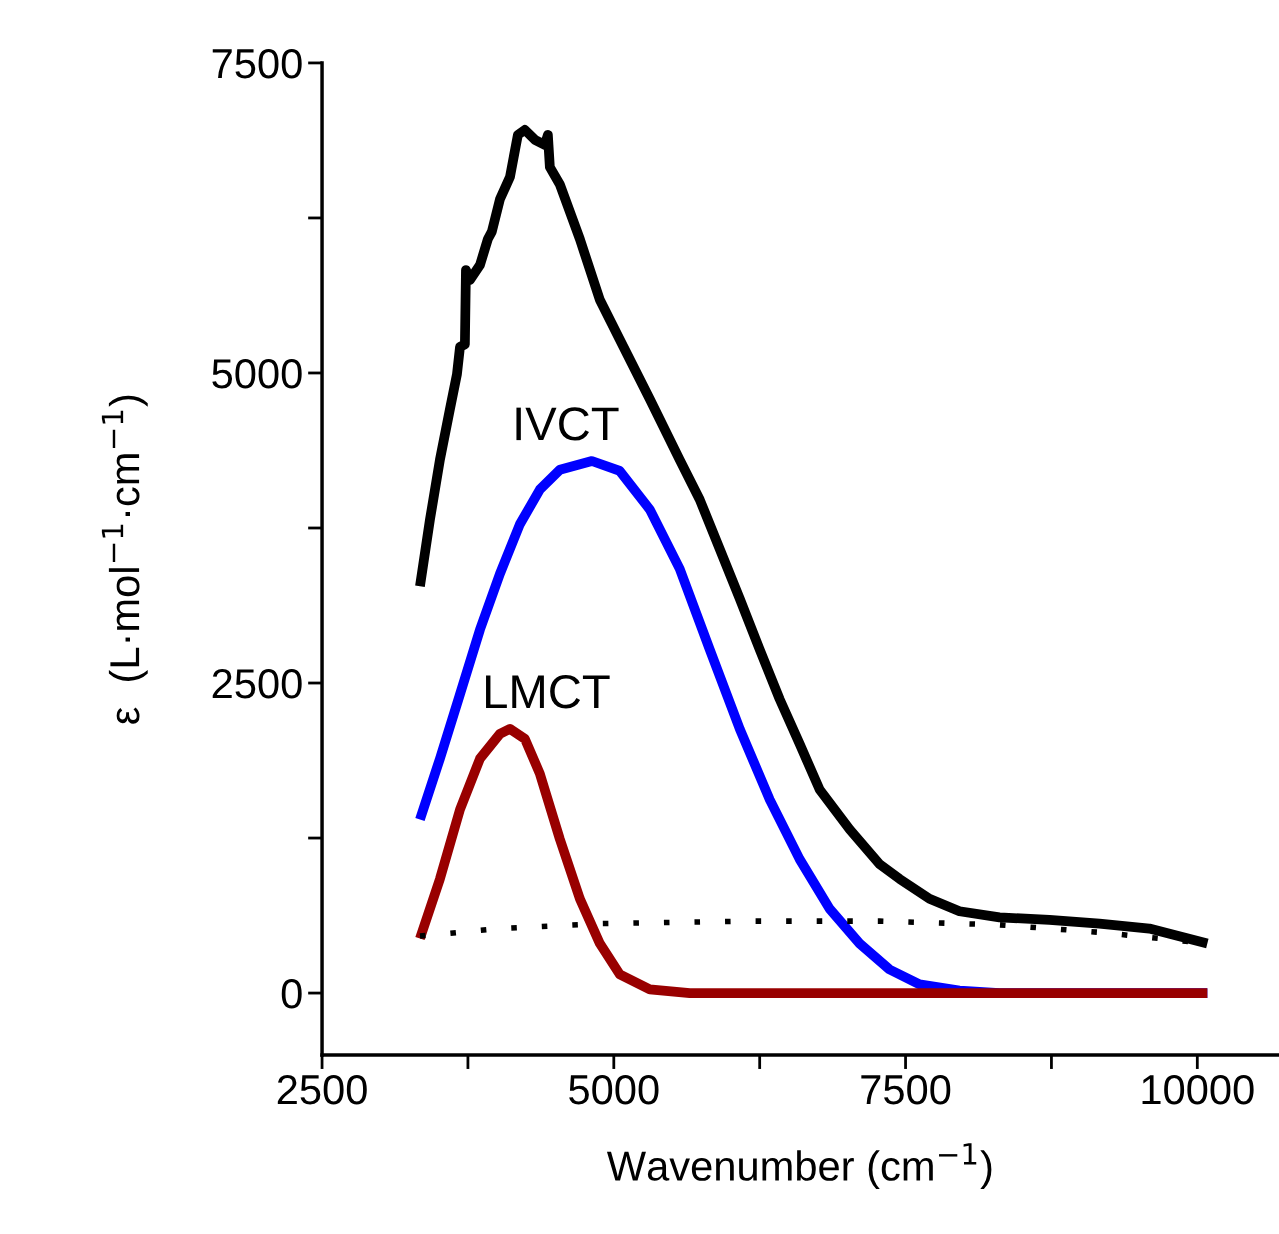  What do you see at coordinates (548, 692) in the screenshot?
I see `series-label: LMCT` at bounding box center [548, 692].